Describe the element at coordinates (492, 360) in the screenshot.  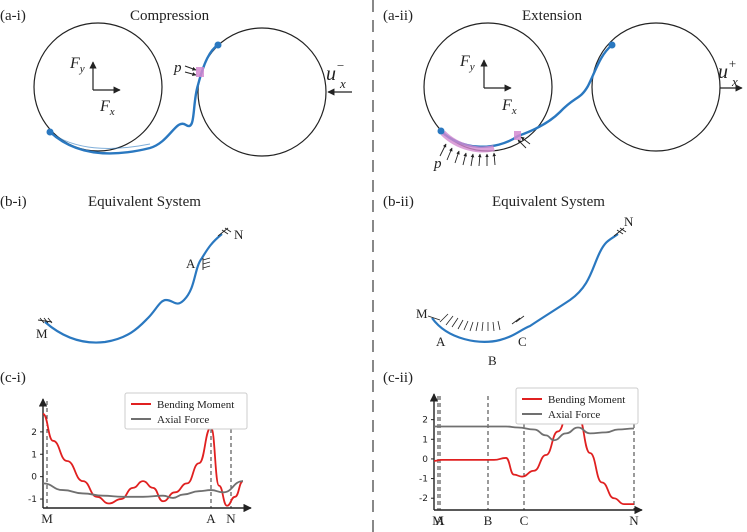
I see `point-label-B: B` at that location.